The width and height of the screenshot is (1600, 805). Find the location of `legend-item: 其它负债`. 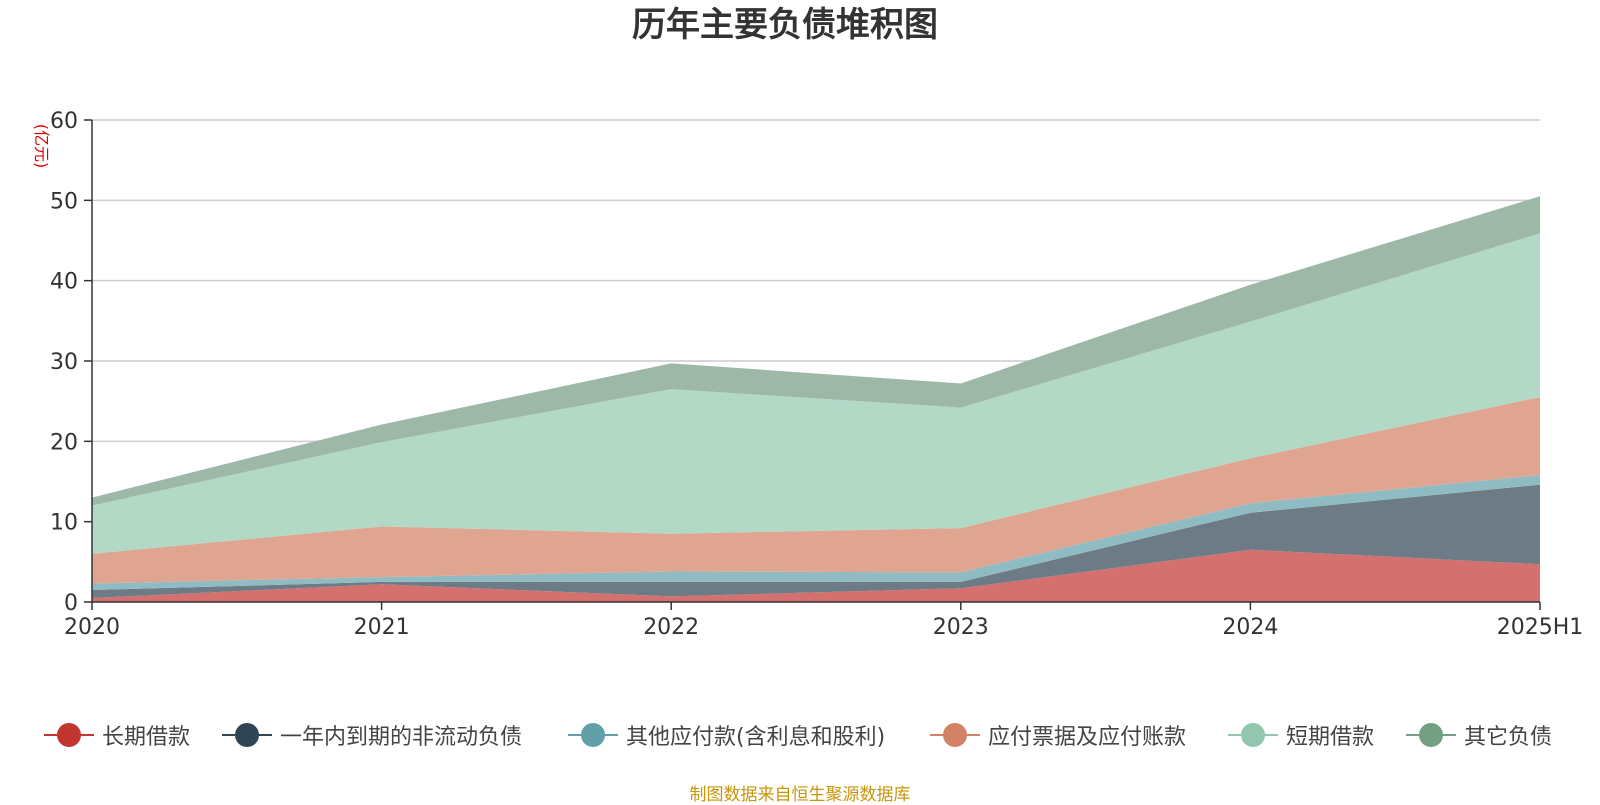

legend-item: 其它负债 is located at coordinates (1479, 735).